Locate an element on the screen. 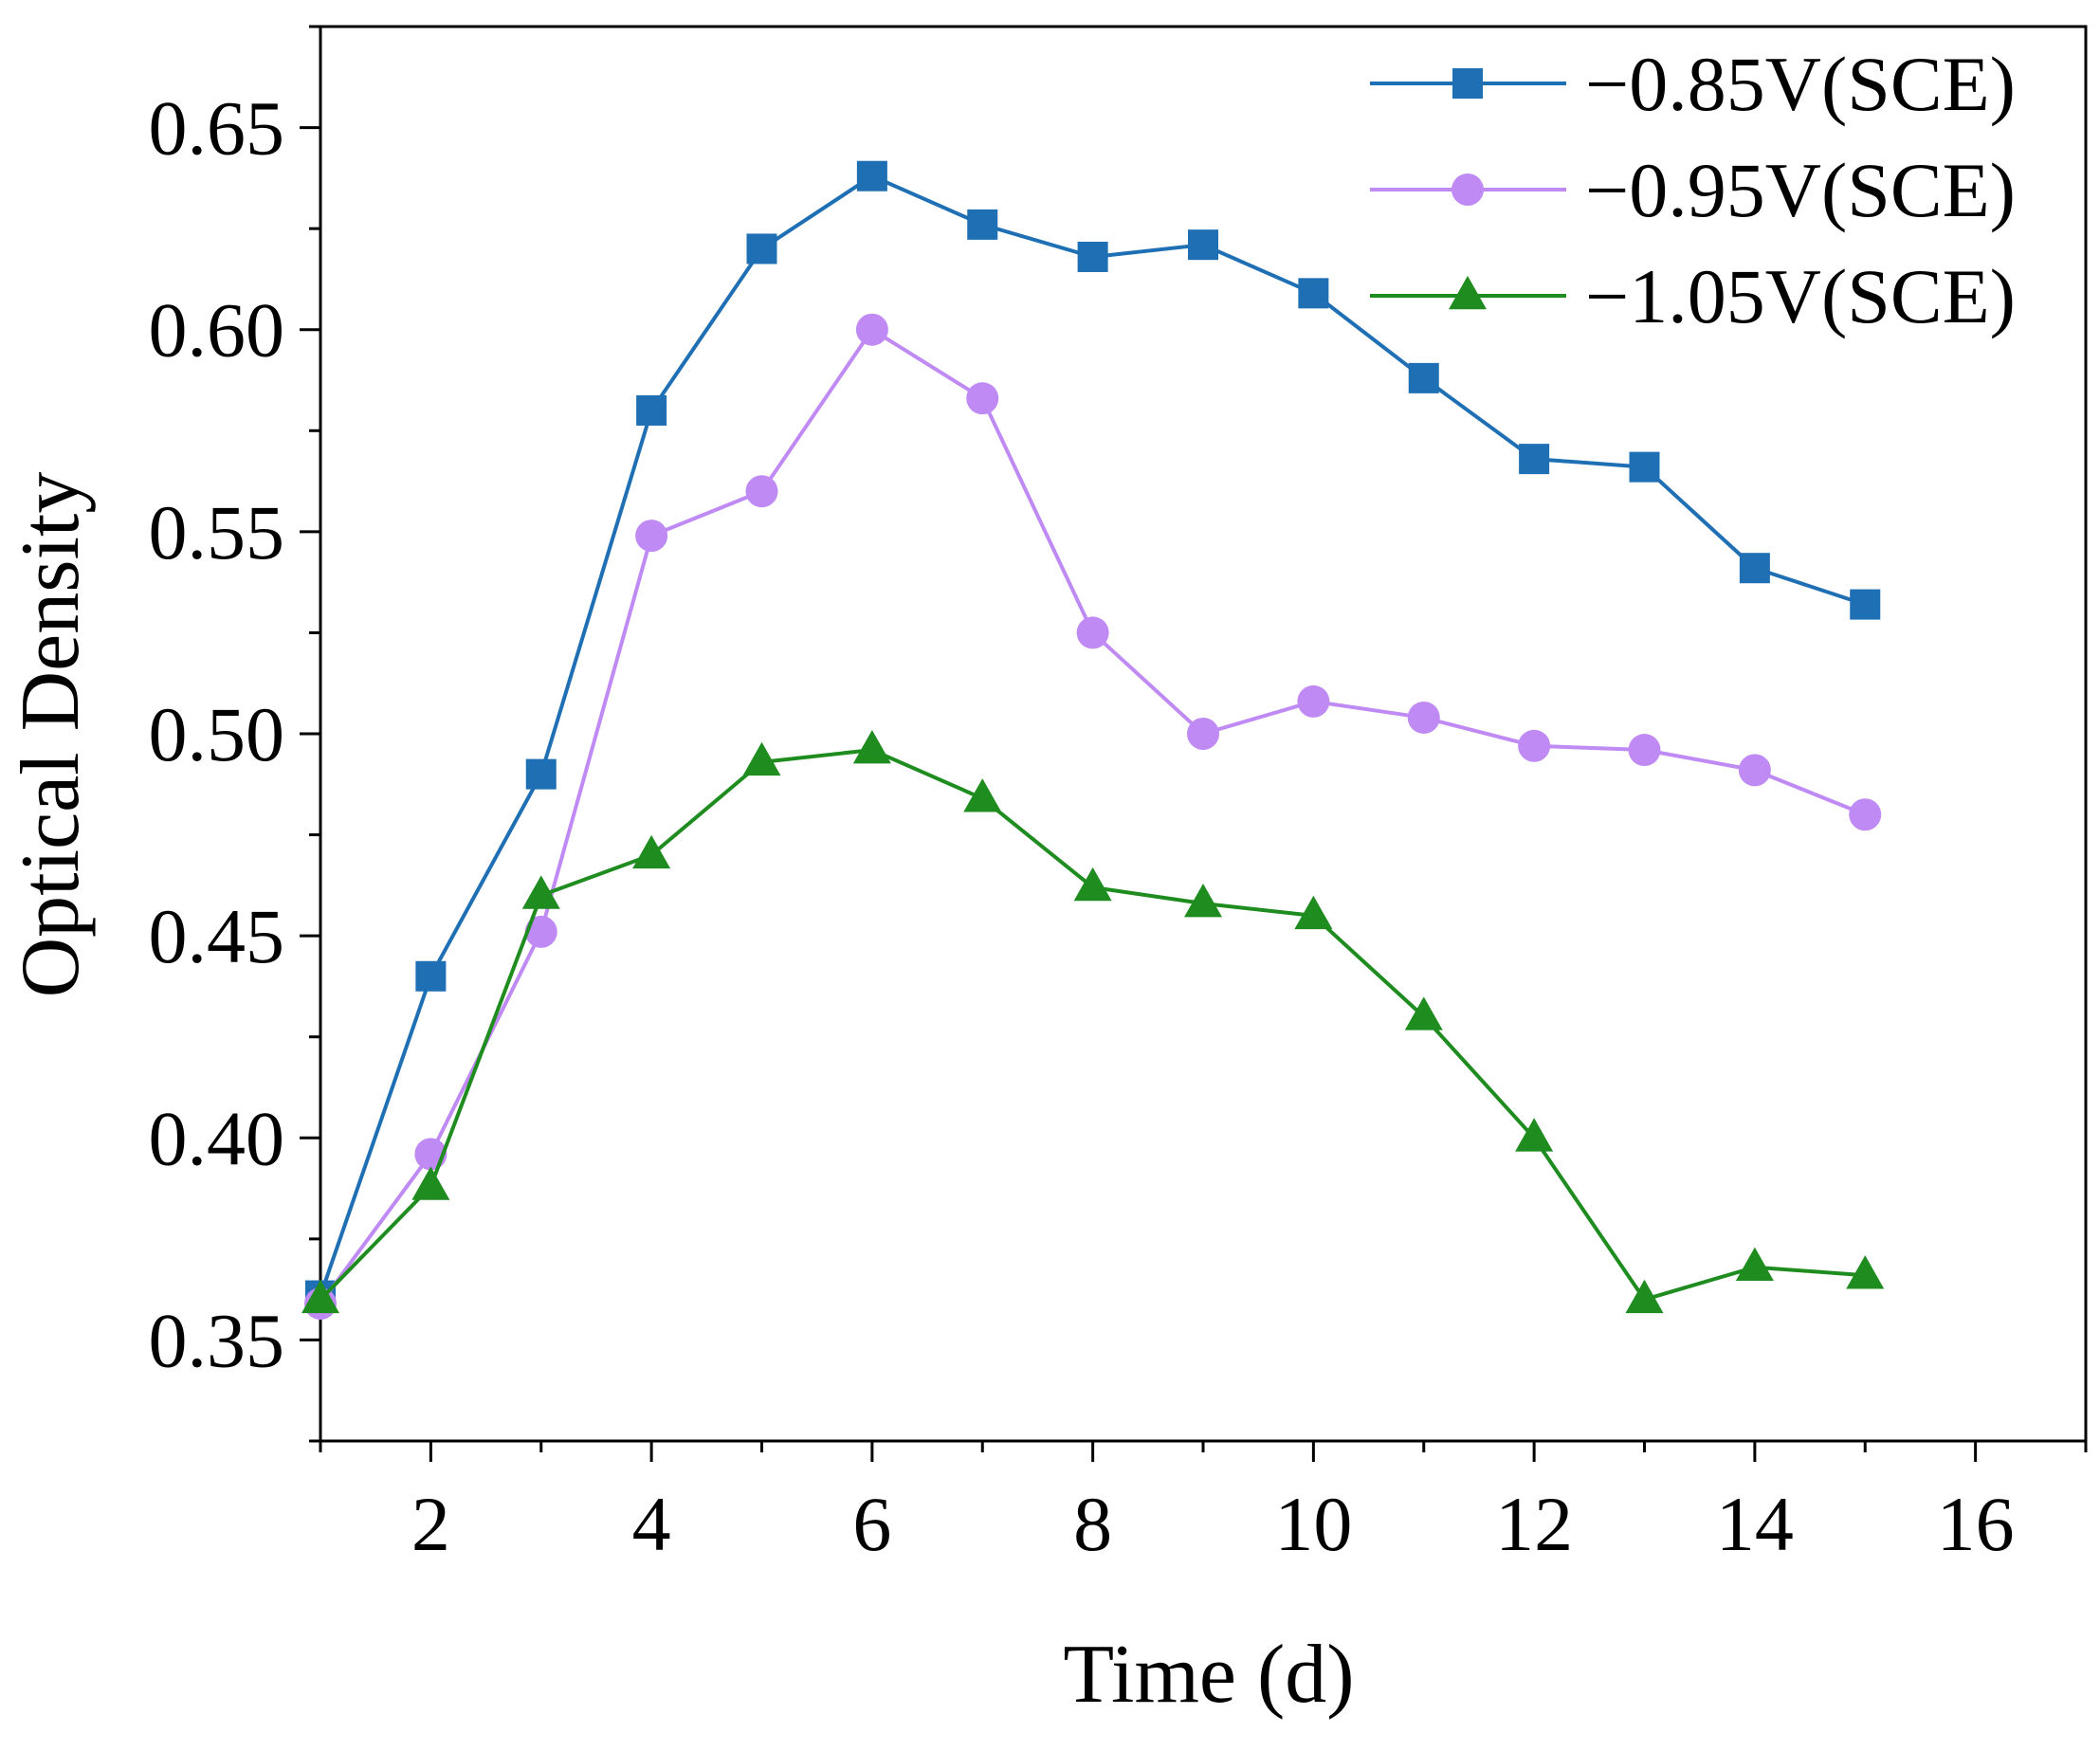 Image resolution: width=2100 pixels, height=1751 pixels. x-tick-label: 8 is located at coordinates (1092, 1524).